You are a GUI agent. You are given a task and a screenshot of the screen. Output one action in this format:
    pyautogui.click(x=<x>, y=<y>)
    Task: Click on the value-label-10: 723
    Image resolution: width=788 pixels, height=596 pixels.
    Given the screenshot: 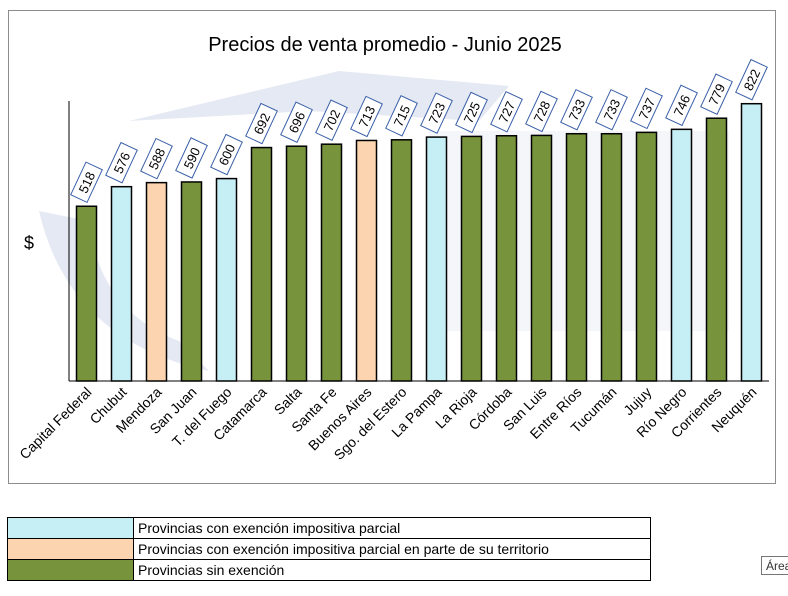 What is the action you would take?
    pyautogui.click(x=436, y=113)
    